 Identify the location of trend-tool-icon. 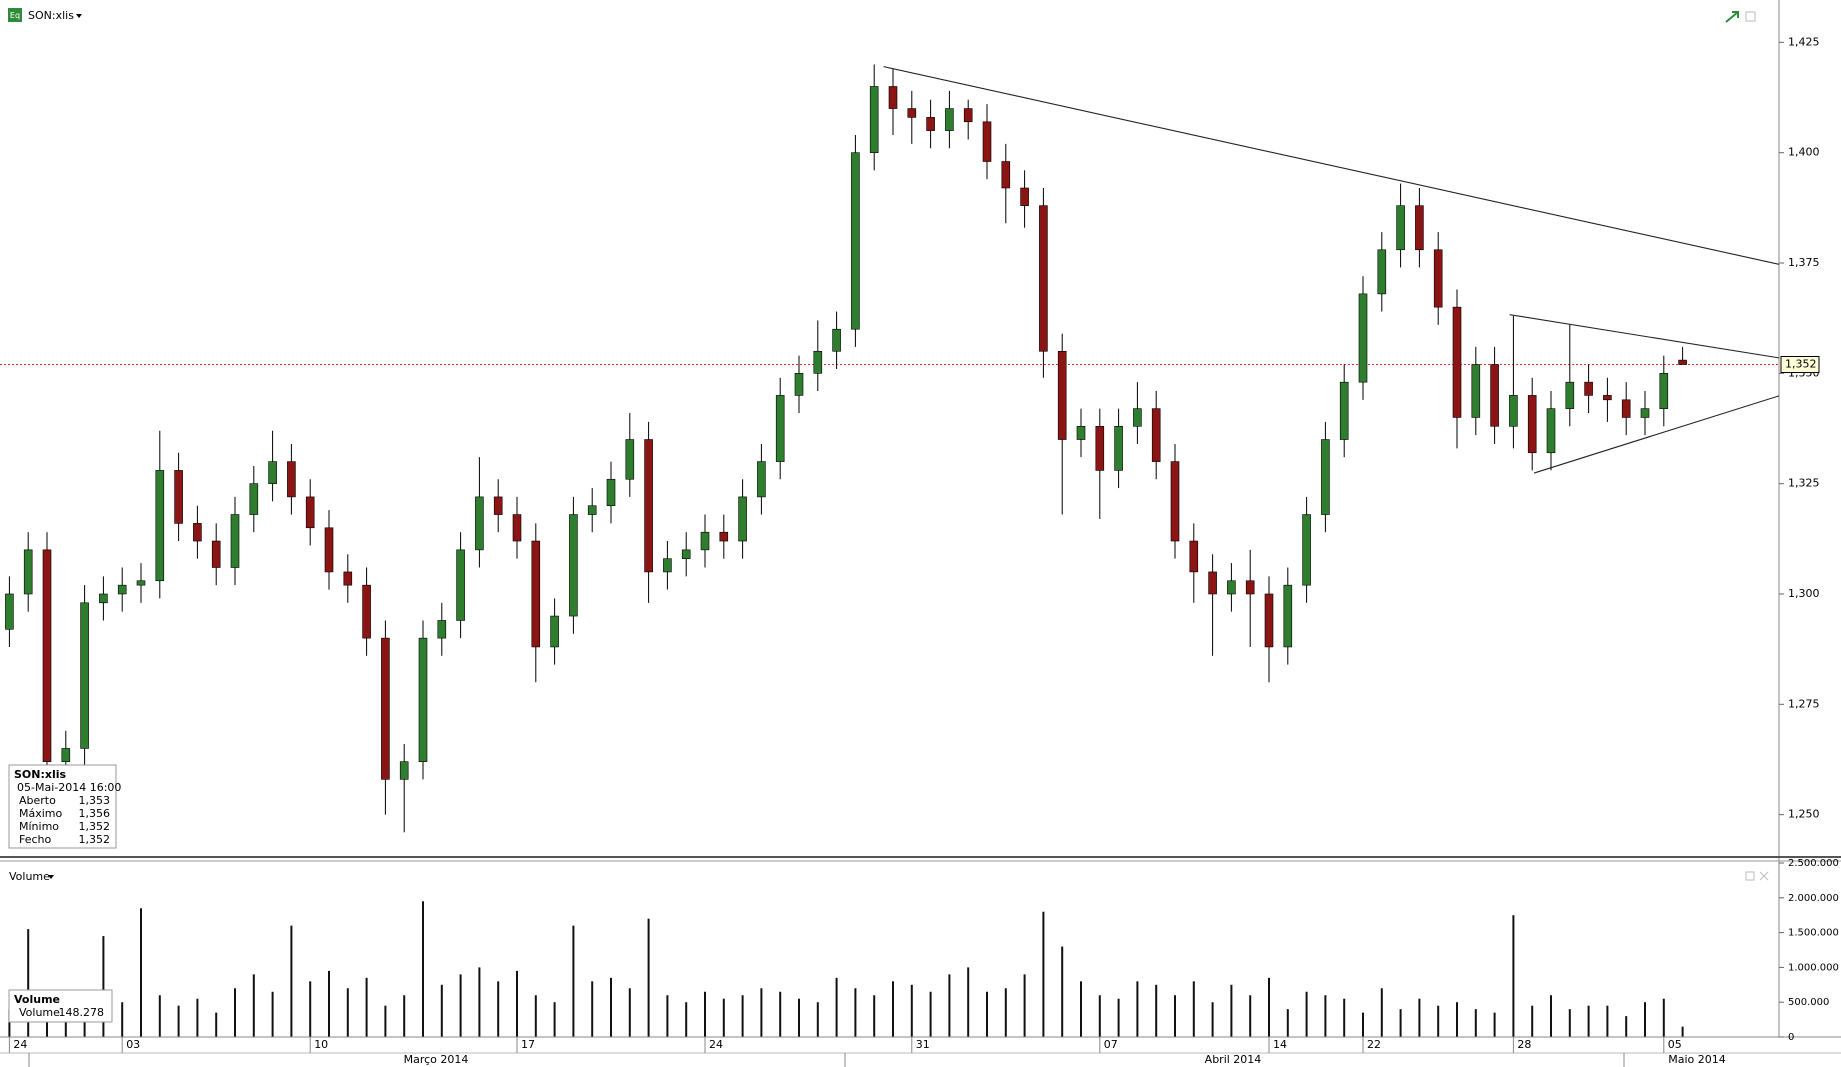
(1732, 17).